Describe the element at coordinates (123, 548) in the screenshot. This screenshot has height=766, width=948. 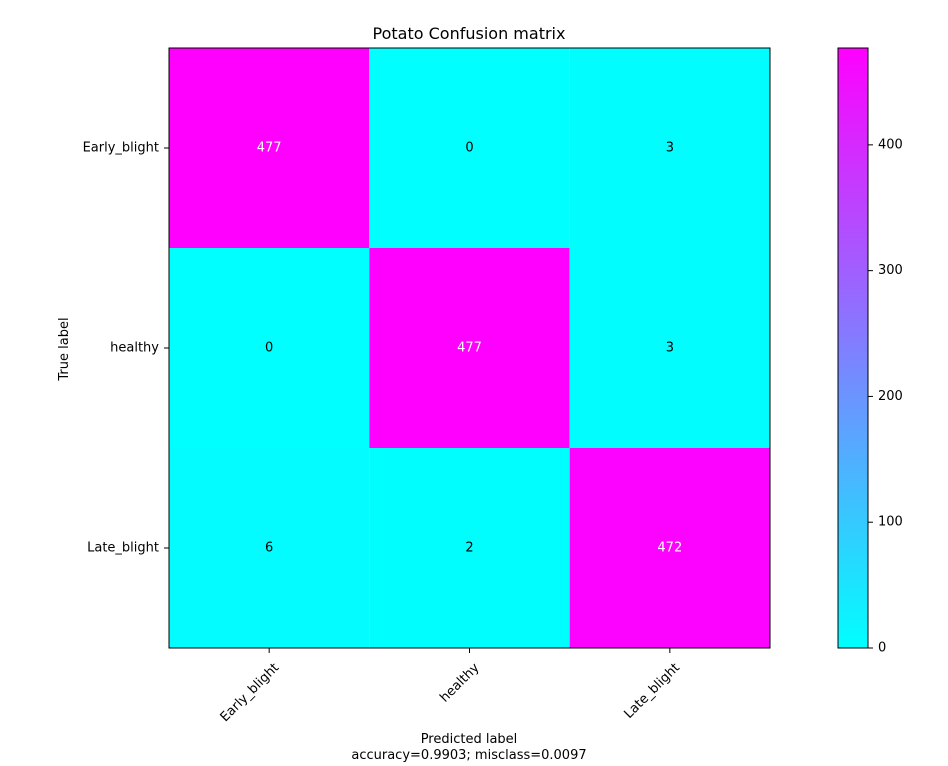
I see `y-tick-label: Late_blight` at that location.